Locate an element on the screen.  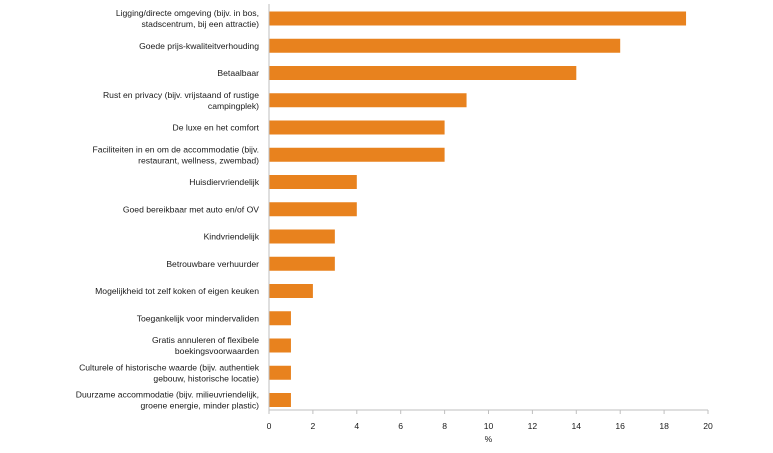
category-label-6: Huisdiervriendelijk is located at coordinates (224, 182).